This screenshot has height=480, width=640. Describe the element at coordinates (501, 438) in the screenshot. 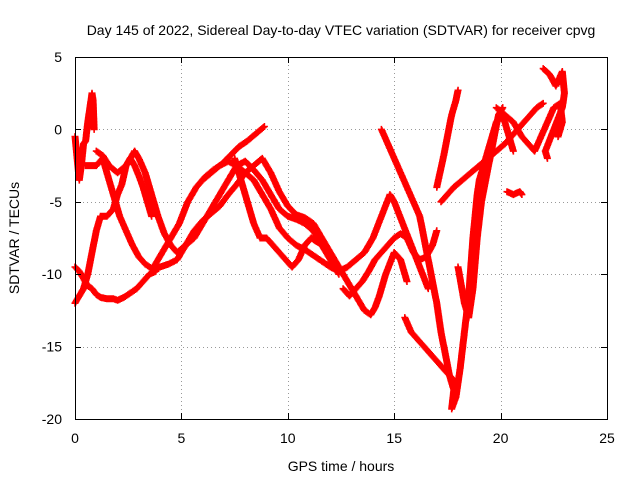

I see `x-tick-label: 20` at that location.